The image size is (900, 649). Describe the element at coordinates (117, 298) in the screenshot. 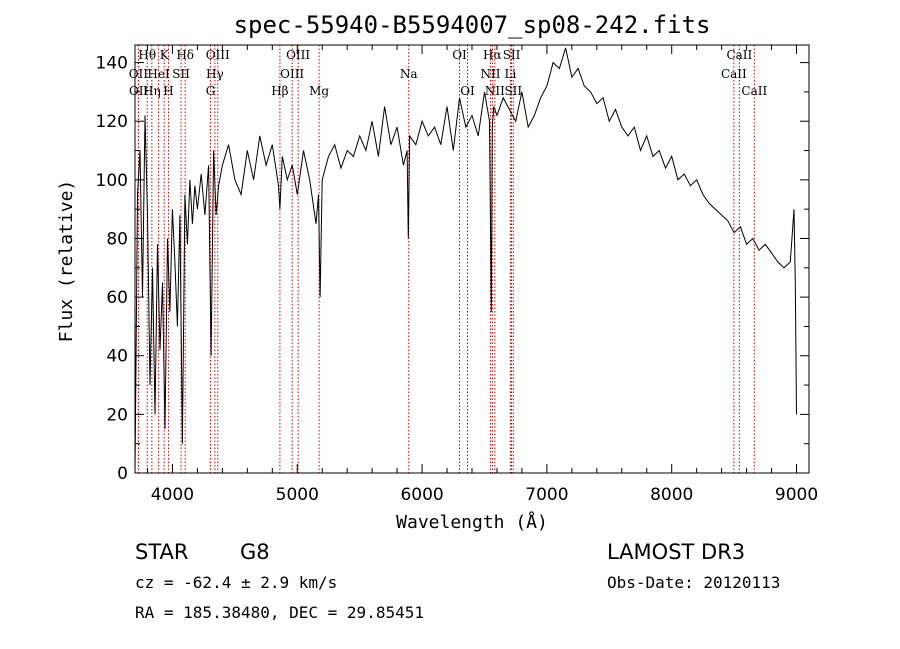

I see `y-tick-label: 60` at that location.